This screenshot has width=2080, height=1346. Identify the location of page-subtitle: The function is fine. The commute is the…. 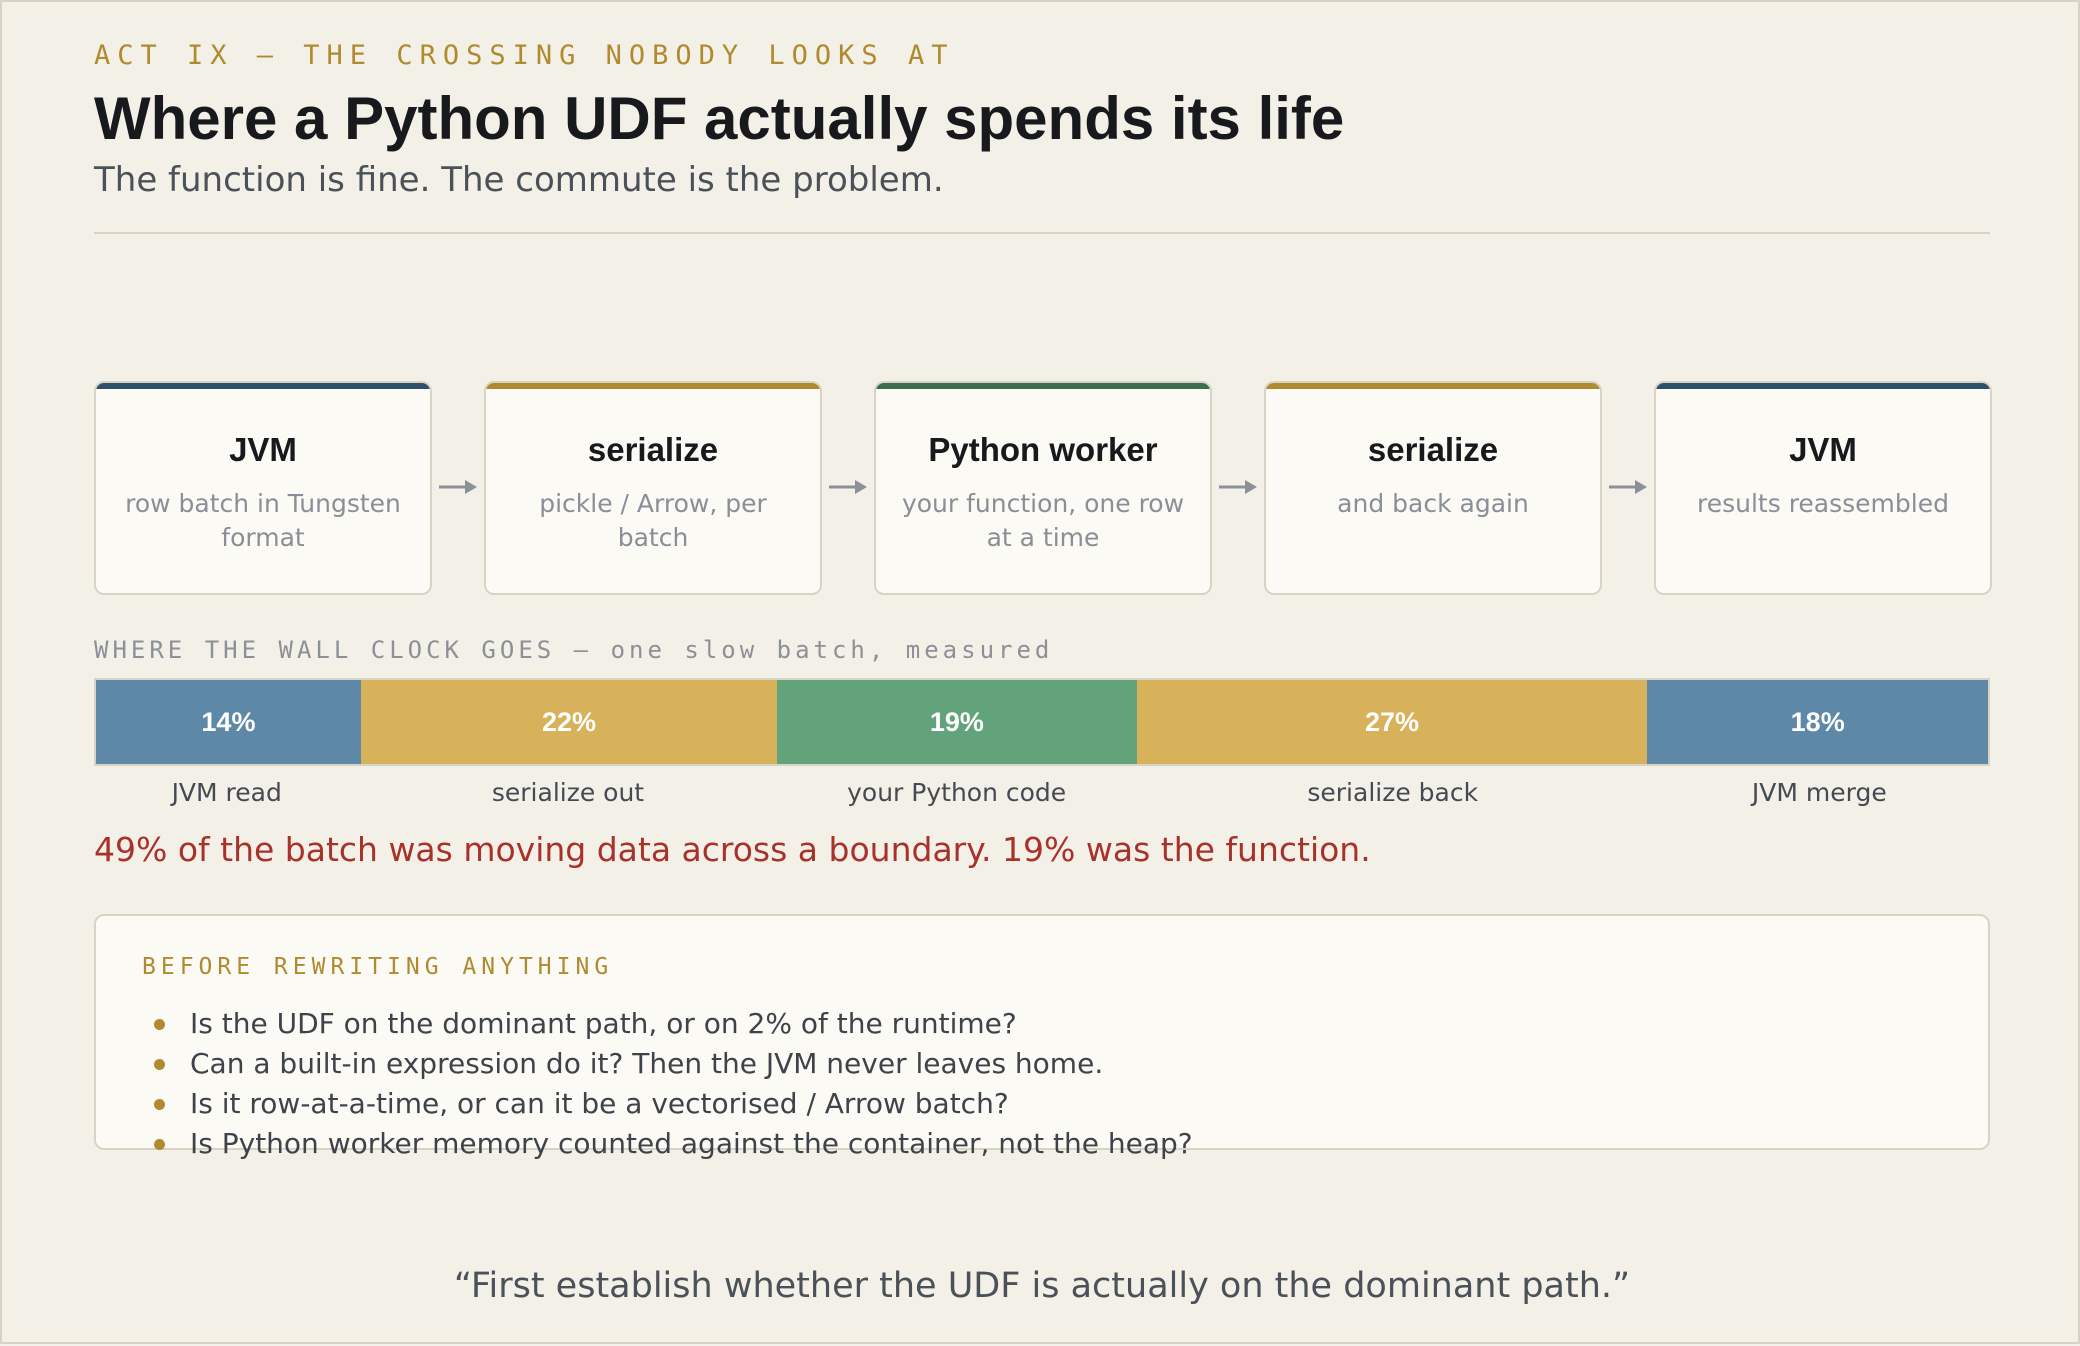
(519, 180).